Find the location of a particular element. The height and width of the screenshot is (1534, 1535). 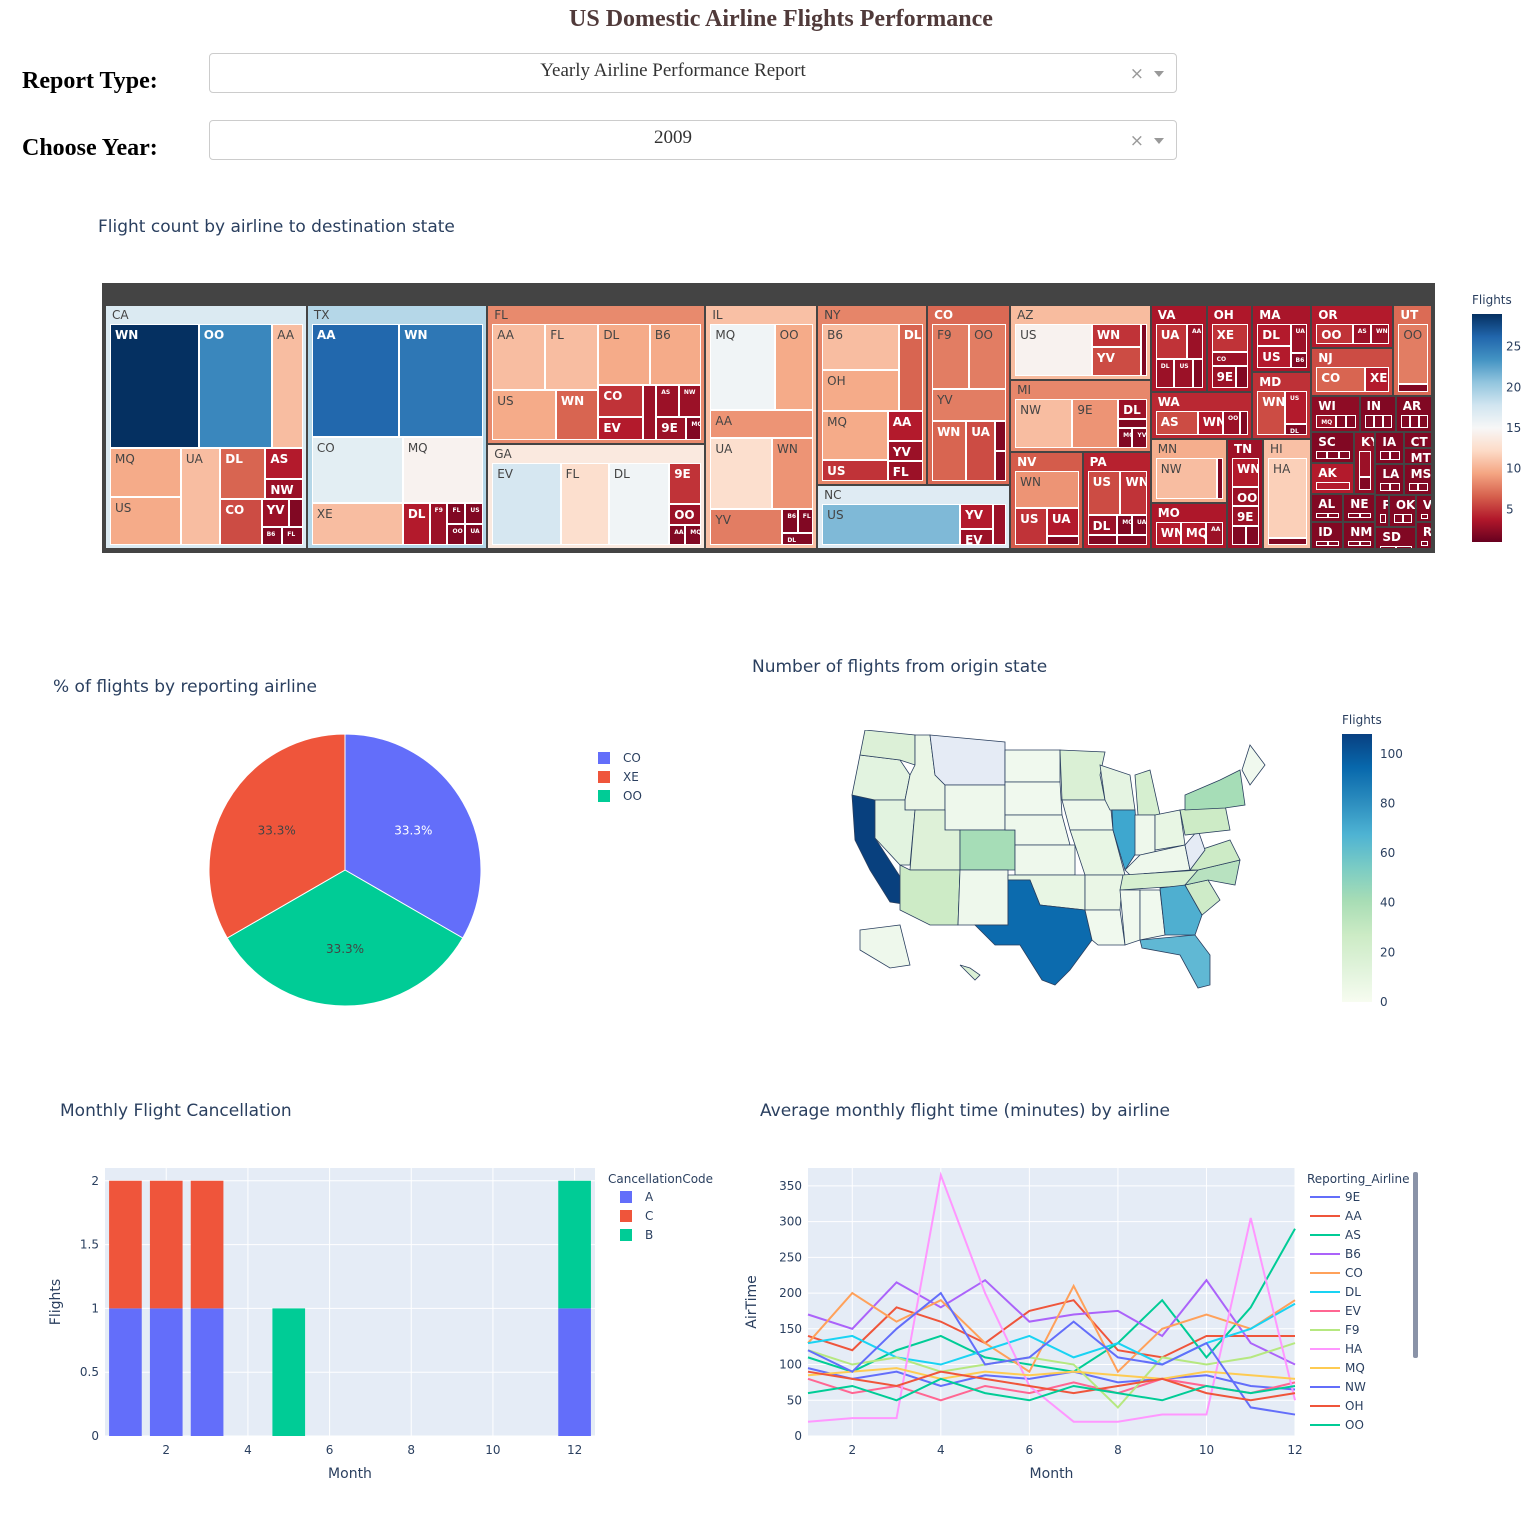

treemap-airline-nj-xe: XE is located at coordinates (1377, 379).